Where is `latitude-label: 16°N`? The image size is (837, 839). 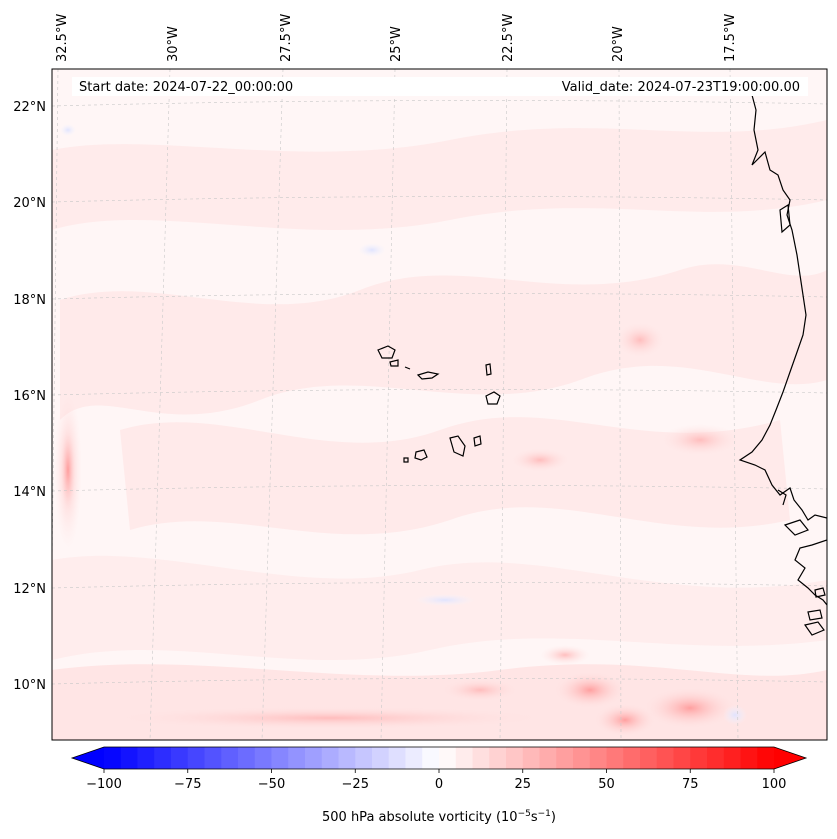
latitude-label: 16°N is located at coordinates (29, 396).